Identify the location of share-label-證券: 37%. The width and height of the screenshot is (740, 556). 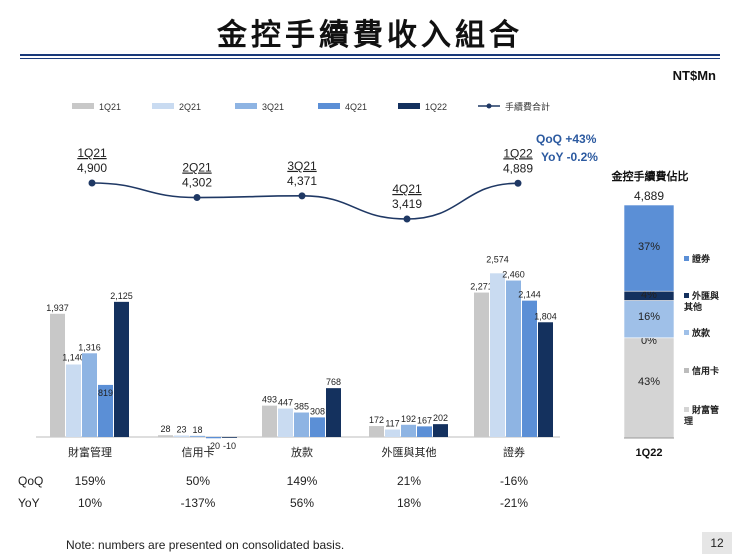
(649, 247).